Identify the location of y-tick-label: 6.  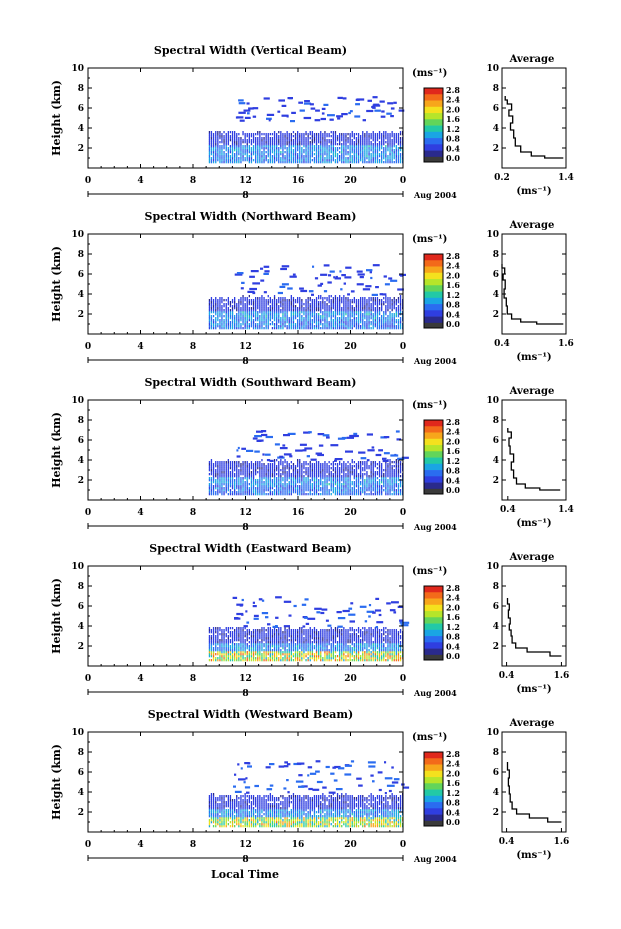
(81, 275).